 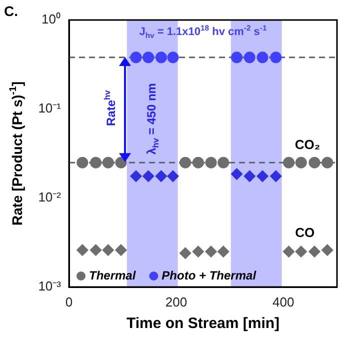 I want to click on x-axis-title: Time on Stream [min], so click(x=203, y=323).